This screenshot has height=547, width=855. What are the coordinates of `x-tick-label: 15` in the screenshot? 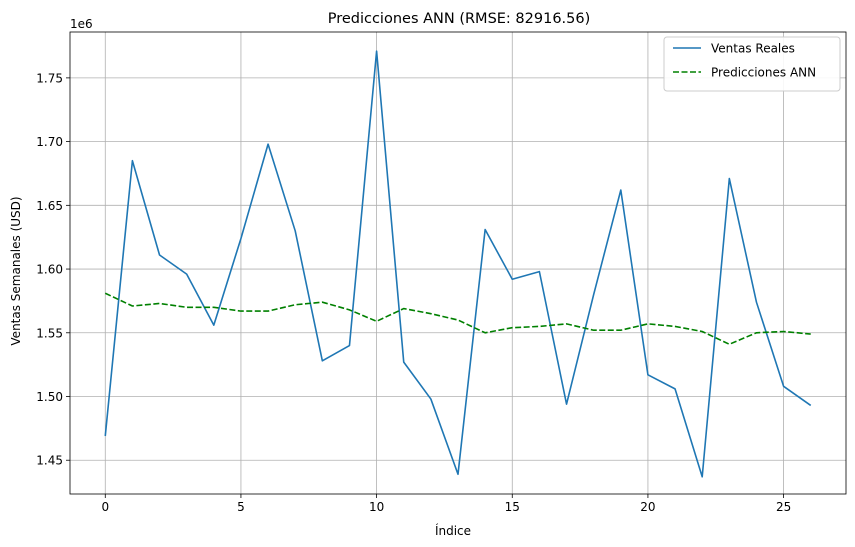 It's located at (512, 507).